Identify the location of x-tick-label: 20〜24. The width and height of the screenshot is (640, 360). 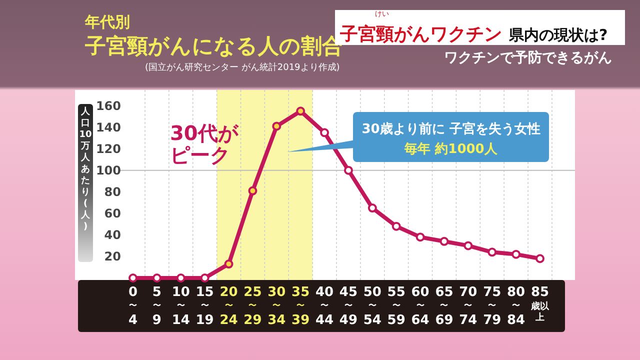
(229, 306).